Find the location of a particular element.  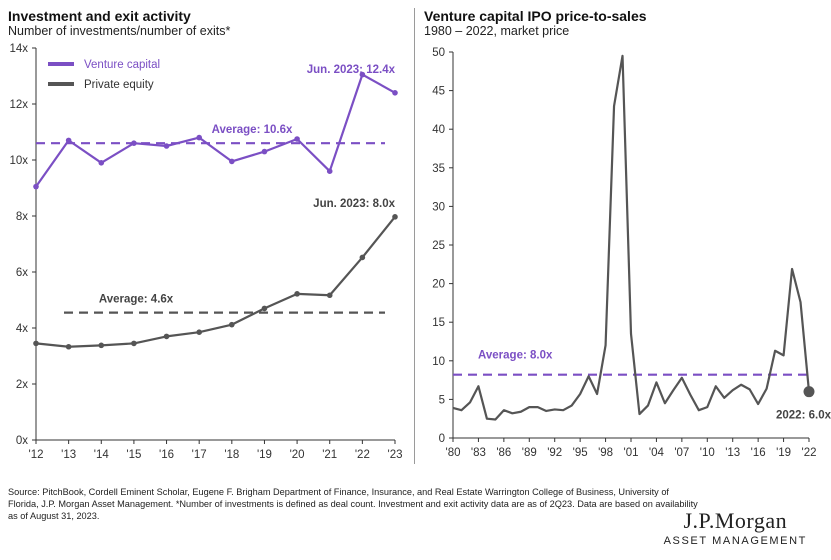

x-tick-label: '20 is located at coordinates (297, 455).